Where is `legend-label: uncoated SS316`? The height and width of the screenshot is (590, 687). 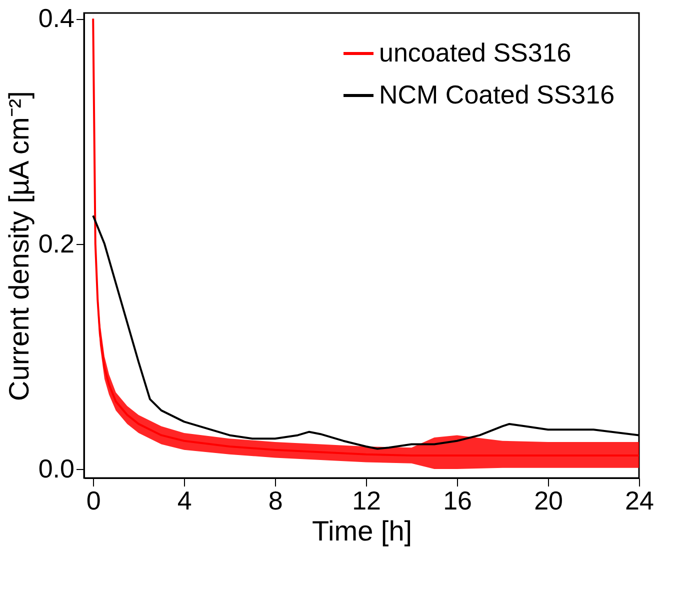
legend-label: uncoated SS316 is located at coordinates (475, 53).